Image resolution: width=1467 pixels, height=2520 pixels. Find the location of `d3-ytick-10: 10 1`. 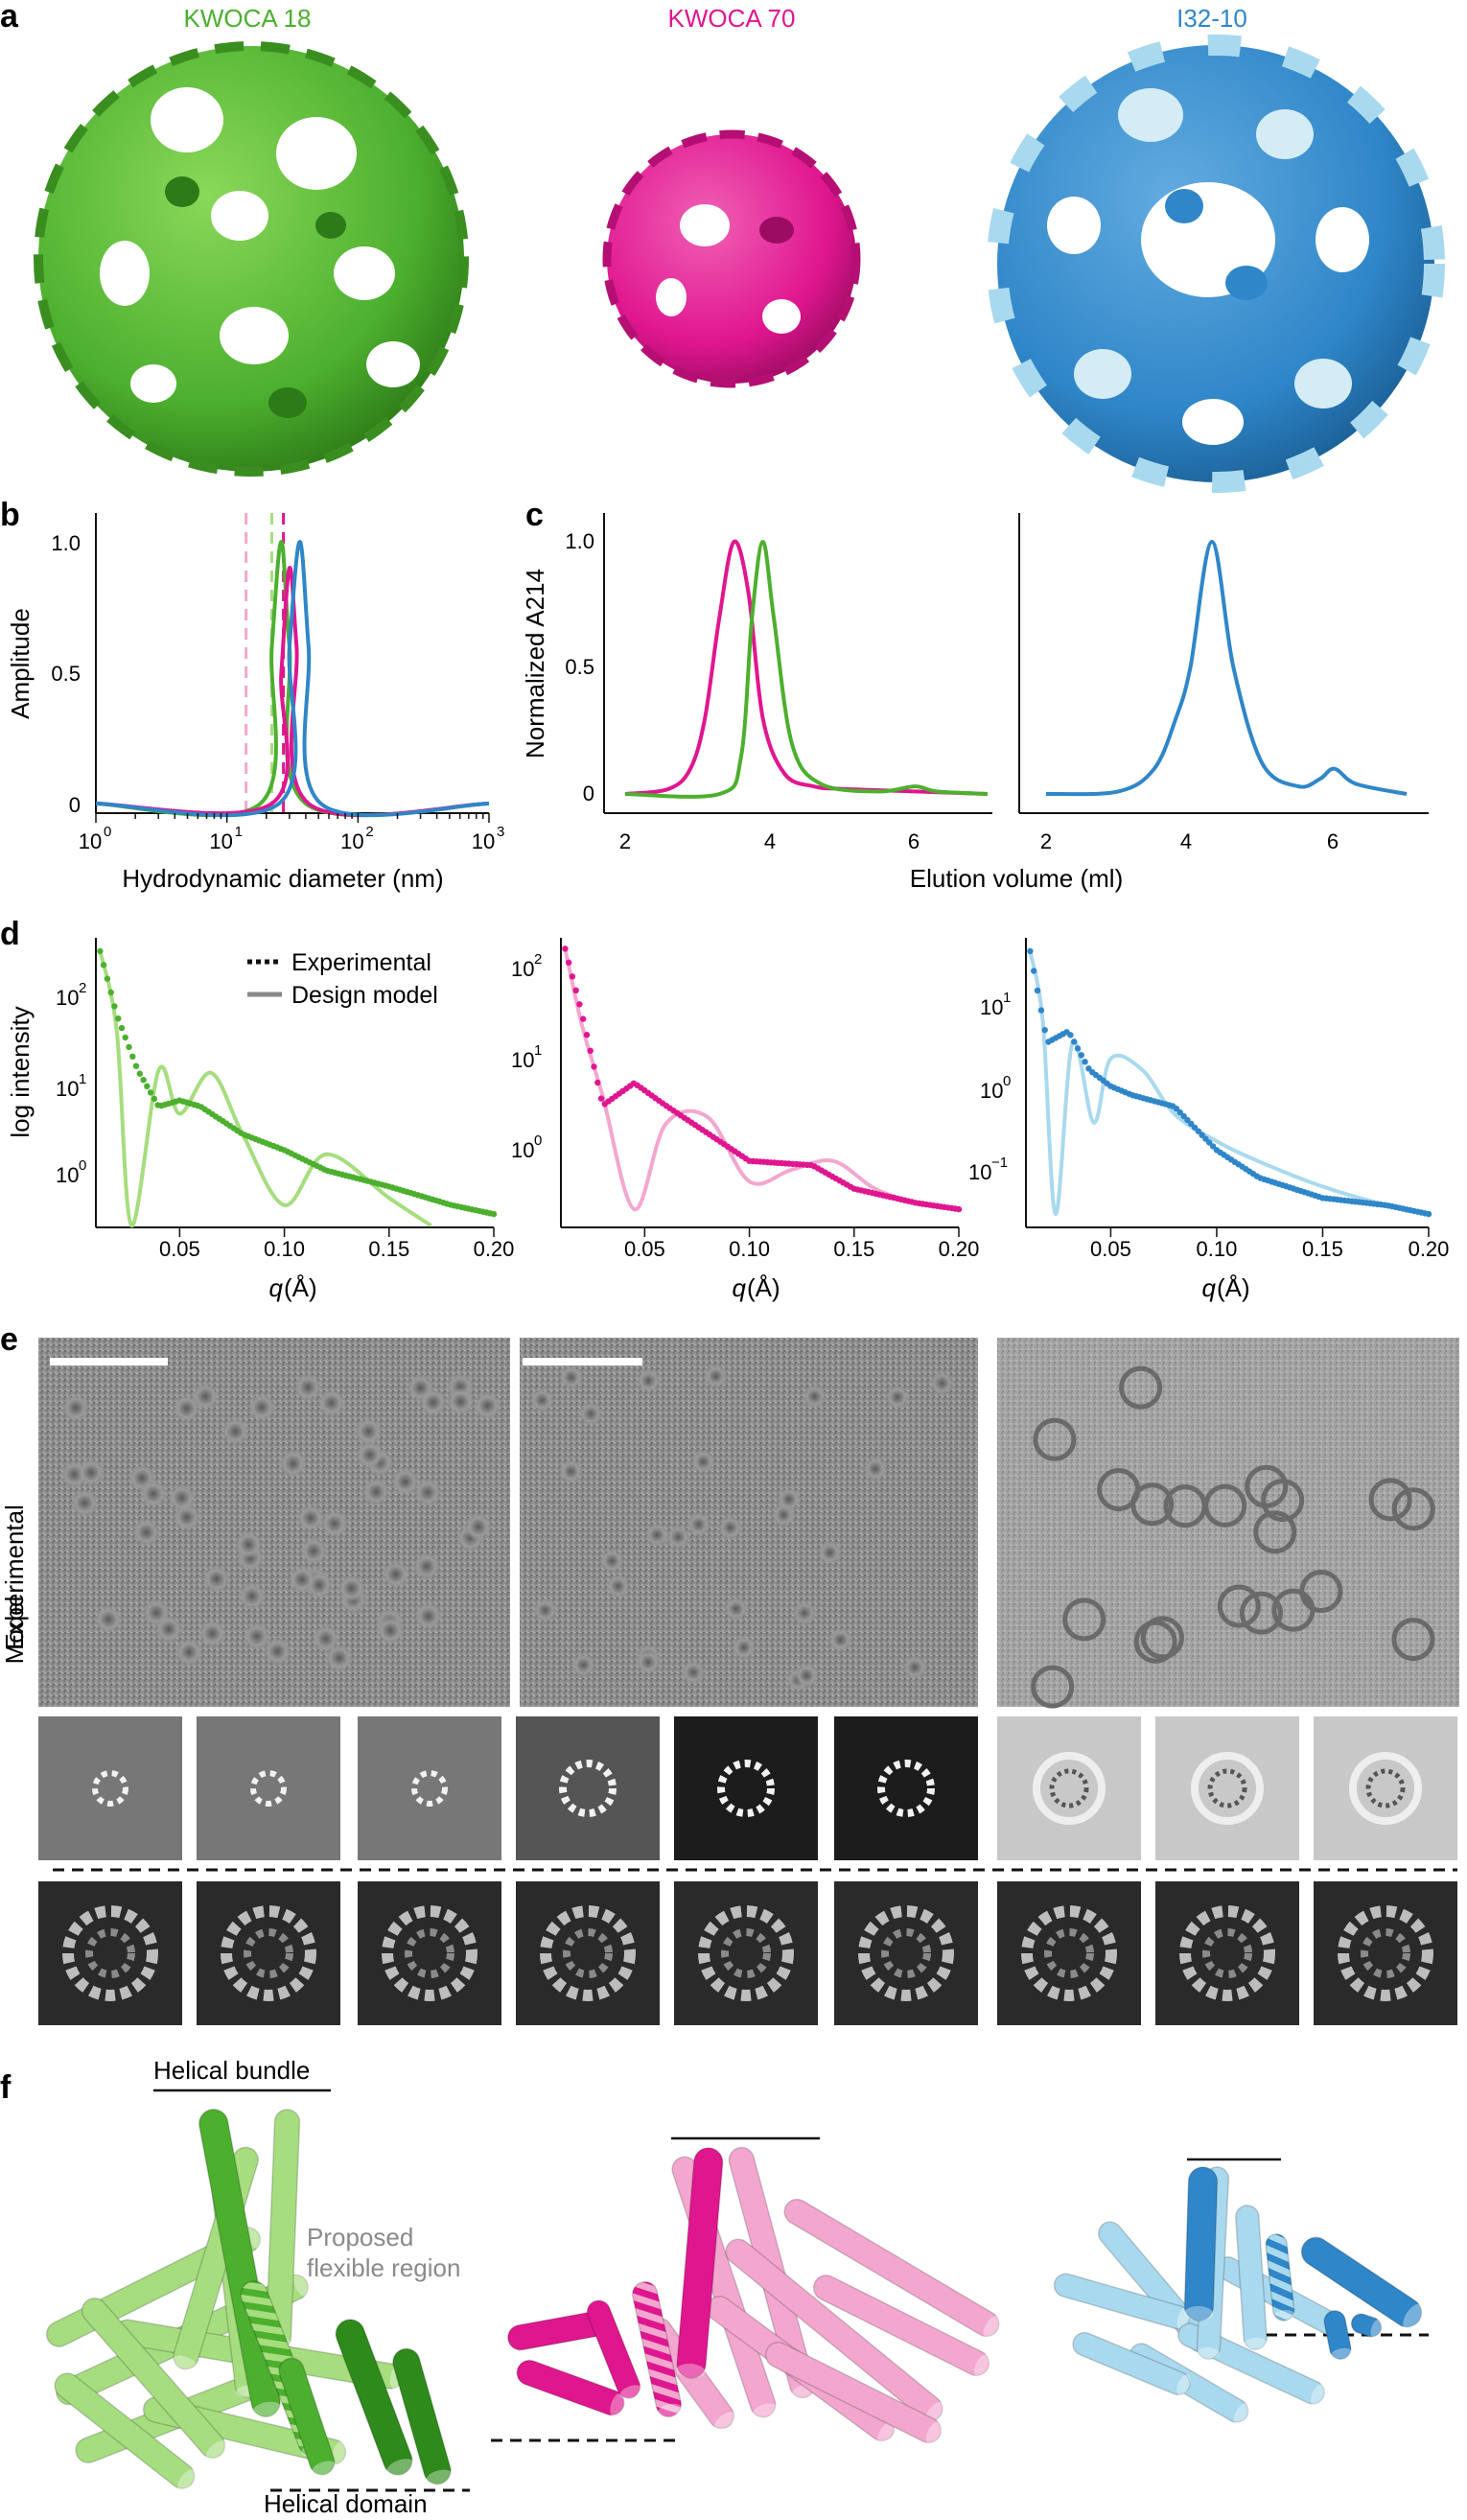

d3-ytick-10: 10 1 is located at coordinates (995, 1005).